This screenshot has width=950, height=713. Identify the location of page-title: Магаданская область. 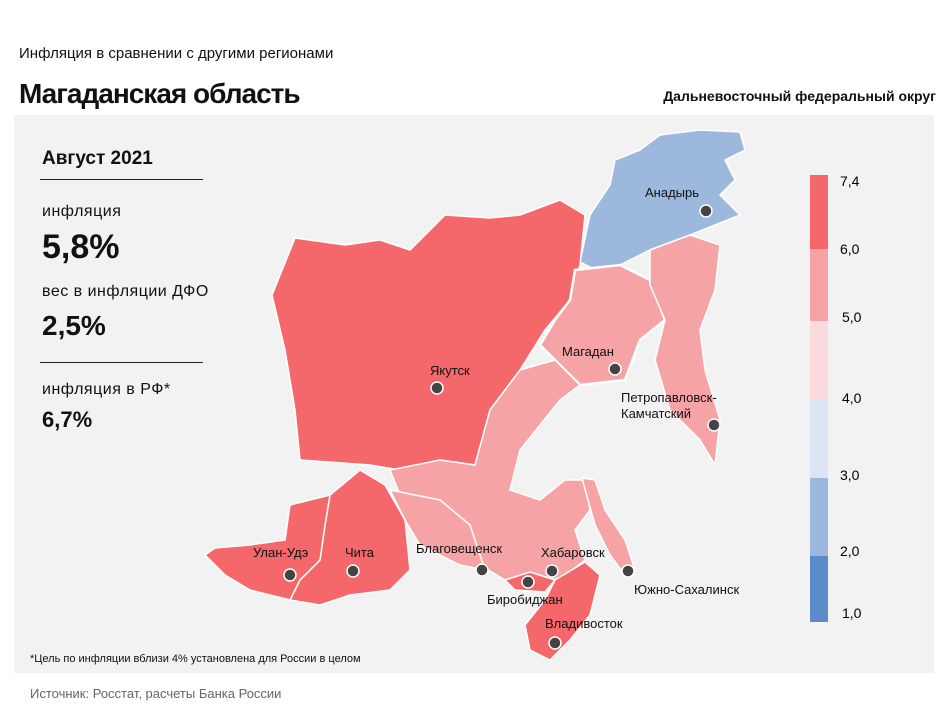
(160, 93).